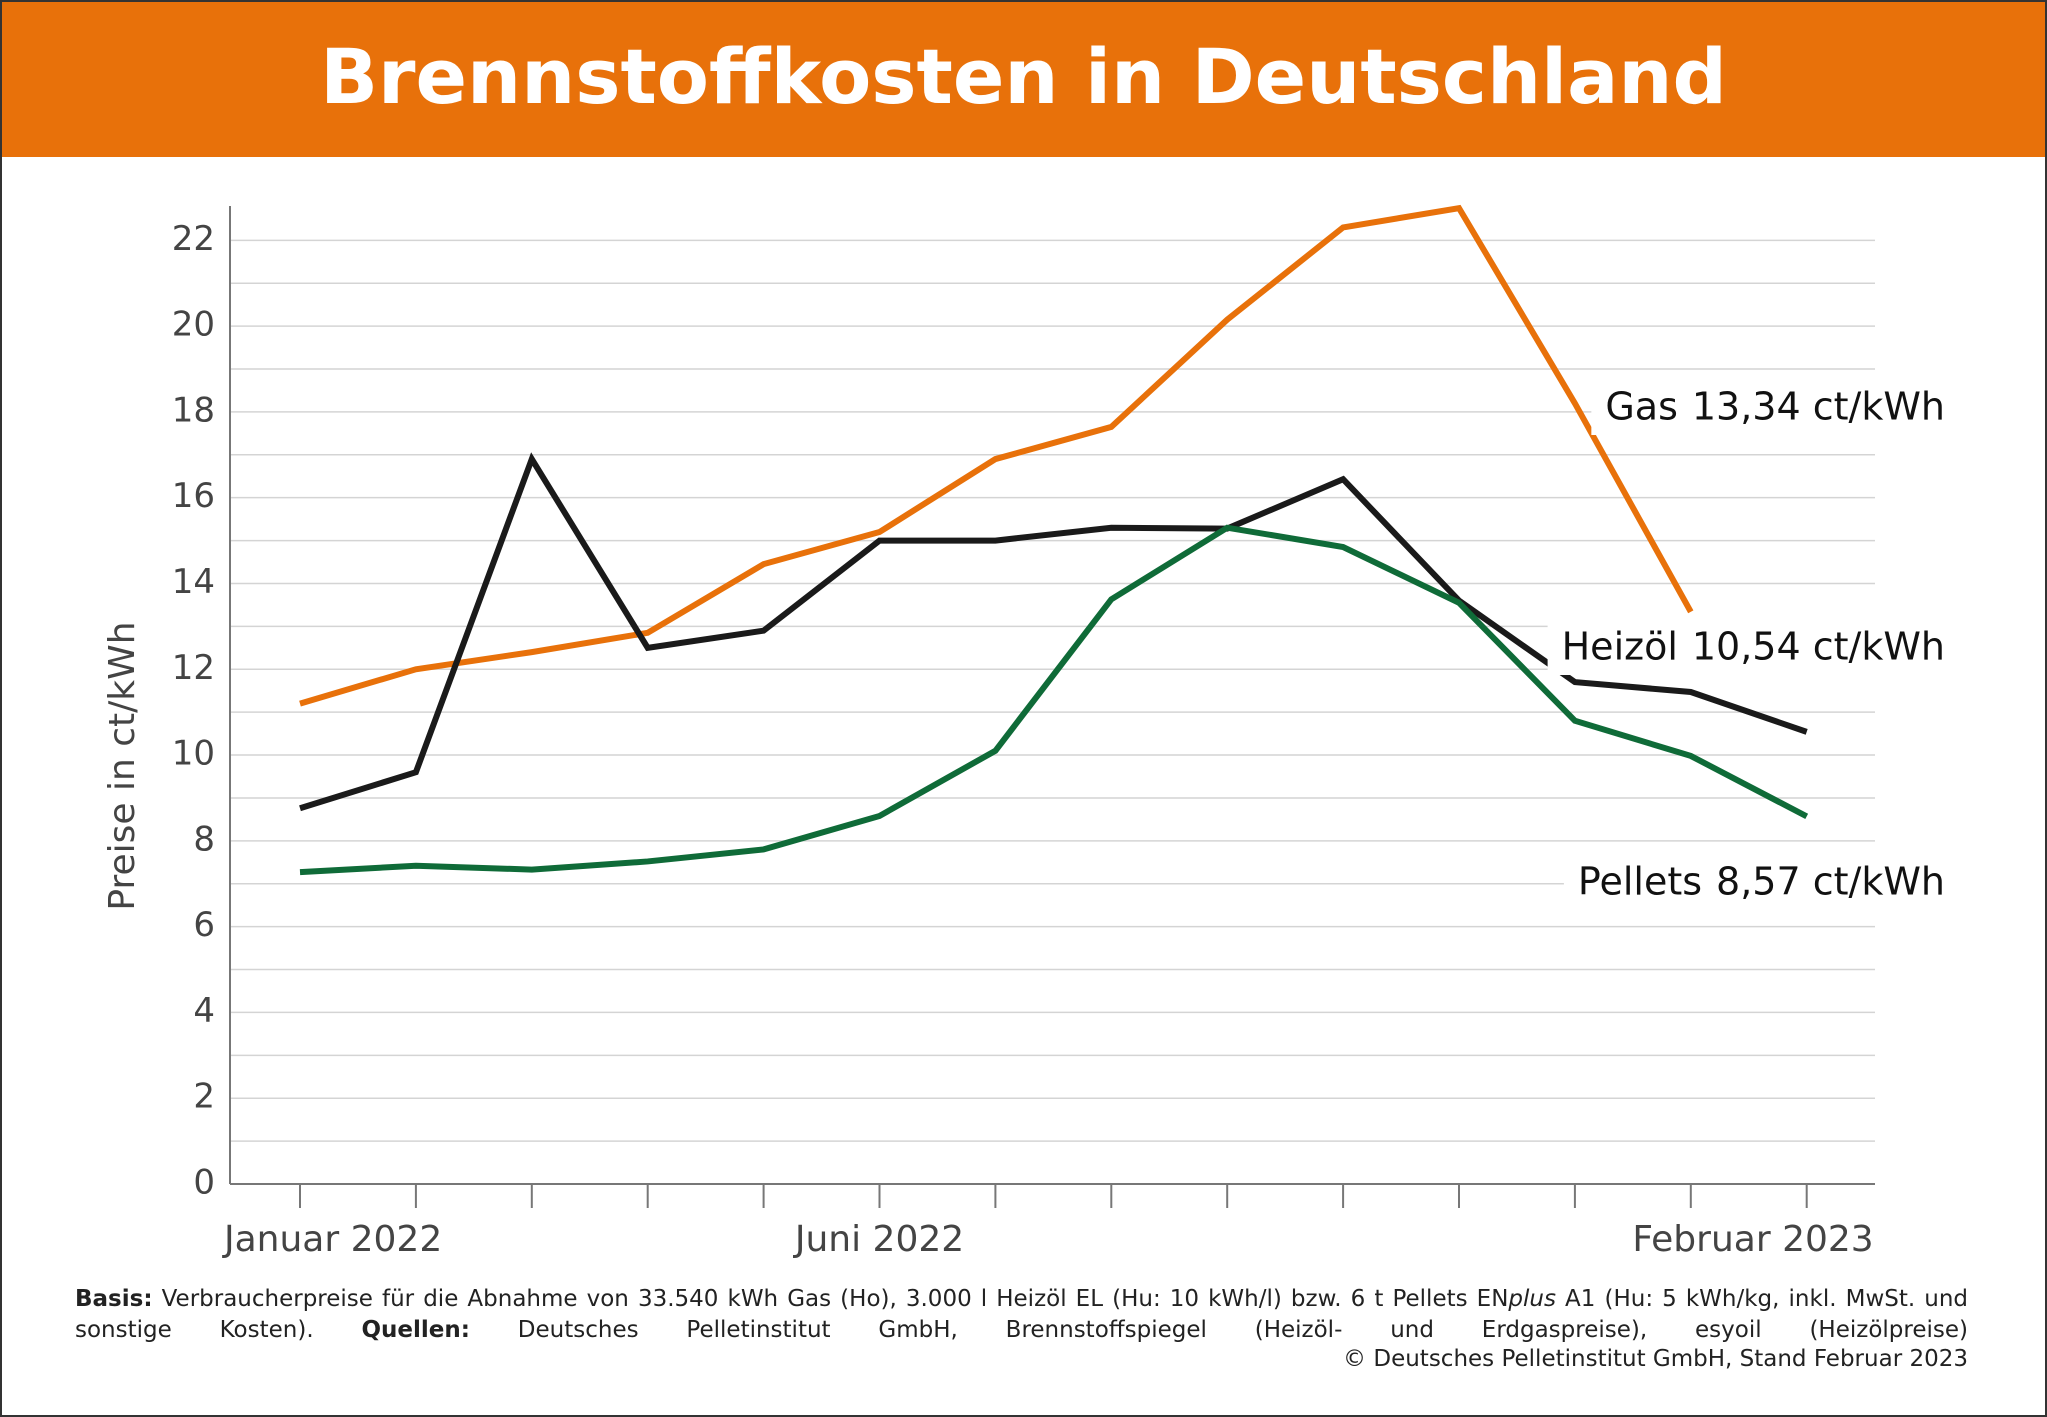 The width and height of the screenshot is (2047, 1417). Describe the element at coordinates (193, 496) in the screenshot. I see `y-tick-label: 16` at that location.